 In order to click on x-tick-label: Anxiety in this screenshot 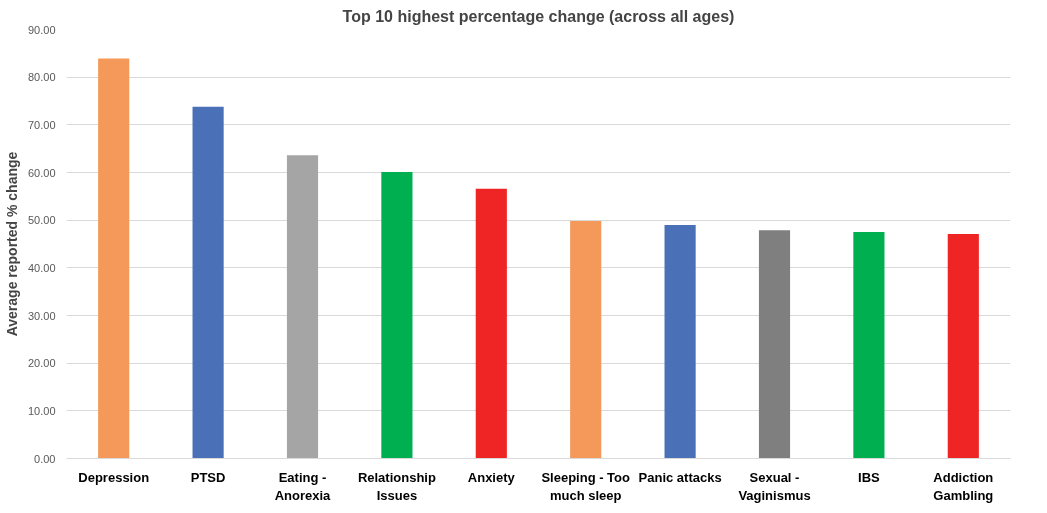, I will do `click(491, 477)`.